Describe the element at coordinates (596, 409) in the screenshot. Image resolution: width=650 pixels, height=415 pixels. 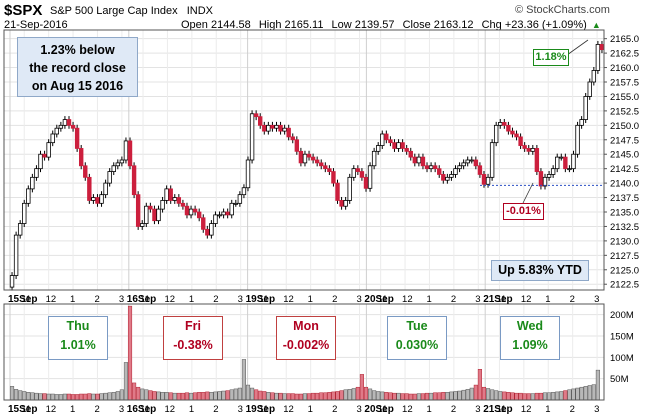
I see `x-tick-label: 3` at that location.